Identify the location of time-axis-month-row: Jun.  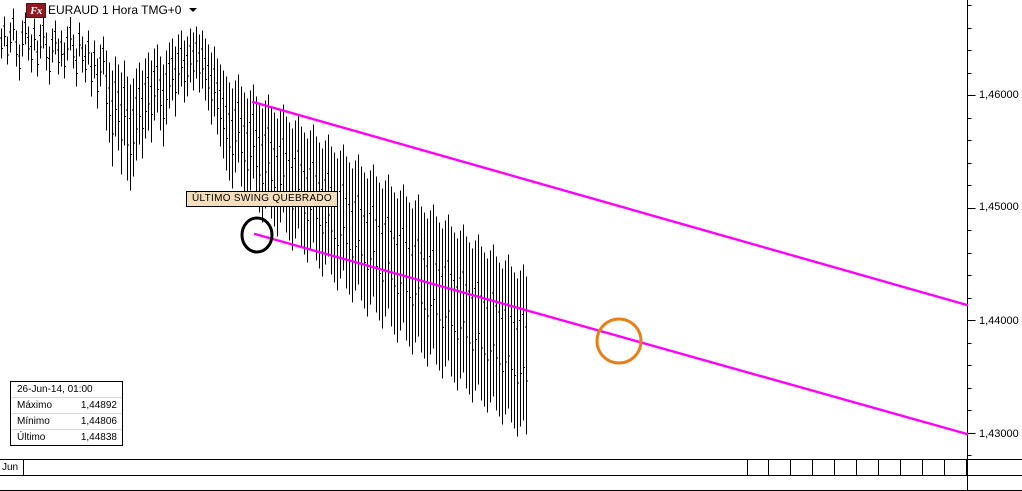
(511, 467).